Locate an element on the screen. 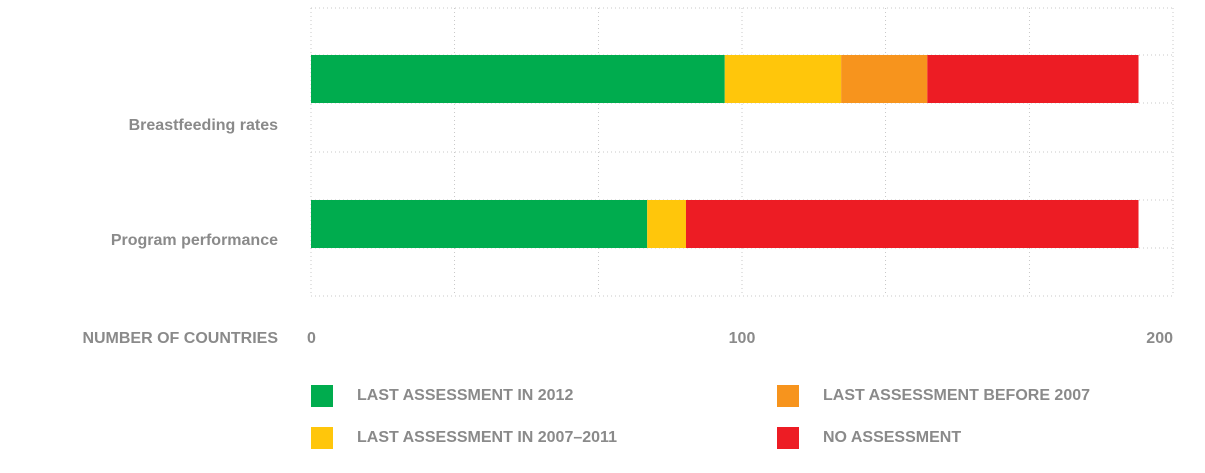 This screenshot has width=1205, height=473. legend-label: NO ASSESSMENT is located at coordinates (892, 437).